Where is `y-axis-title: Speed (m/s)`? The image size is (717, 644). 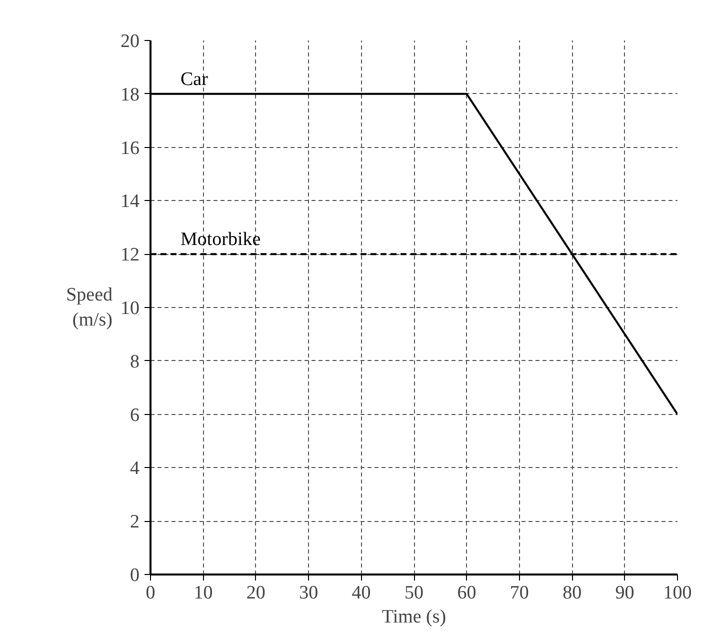
y-axis-title: Speed (m/s) is located at coordinates (89, 307).